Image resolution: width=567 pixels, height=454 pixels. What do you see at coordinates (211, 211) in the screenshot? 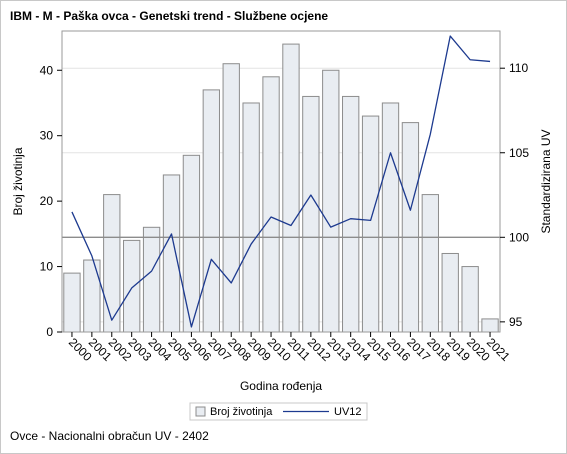
I see `bar-2007` at bounding box center [211, 211].